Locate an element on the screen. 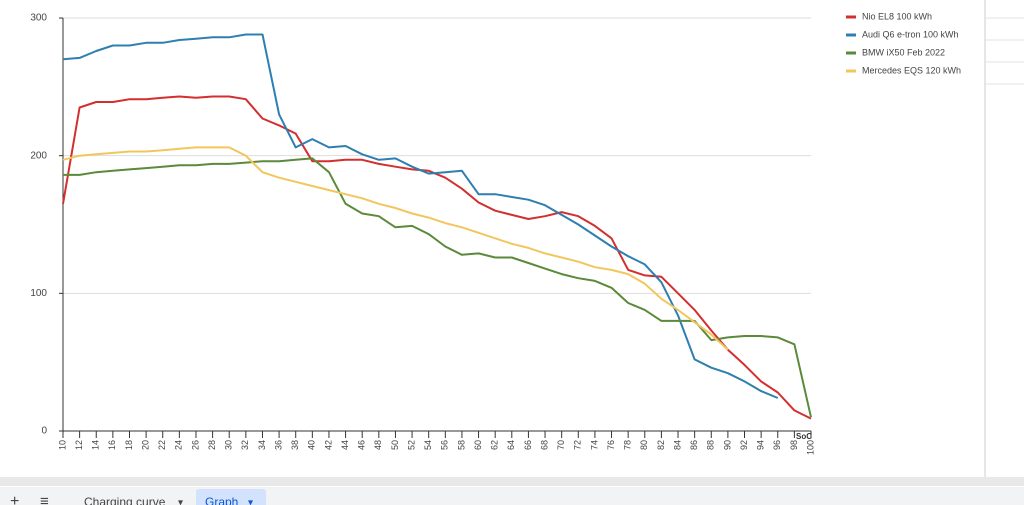  x-tick-label: 60 is located at coordinates (478, 445).